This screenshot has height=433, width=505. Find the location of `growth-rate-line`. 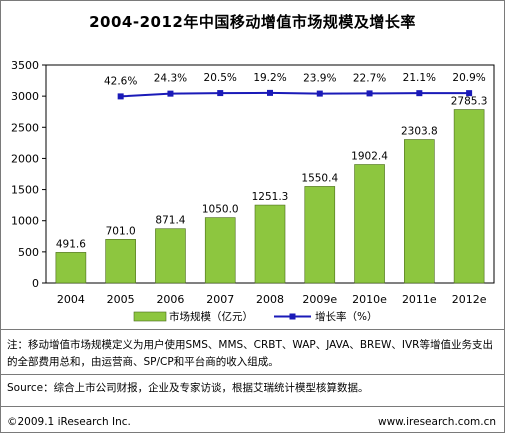

growth-rate-line is located at coordinates (295, 94).